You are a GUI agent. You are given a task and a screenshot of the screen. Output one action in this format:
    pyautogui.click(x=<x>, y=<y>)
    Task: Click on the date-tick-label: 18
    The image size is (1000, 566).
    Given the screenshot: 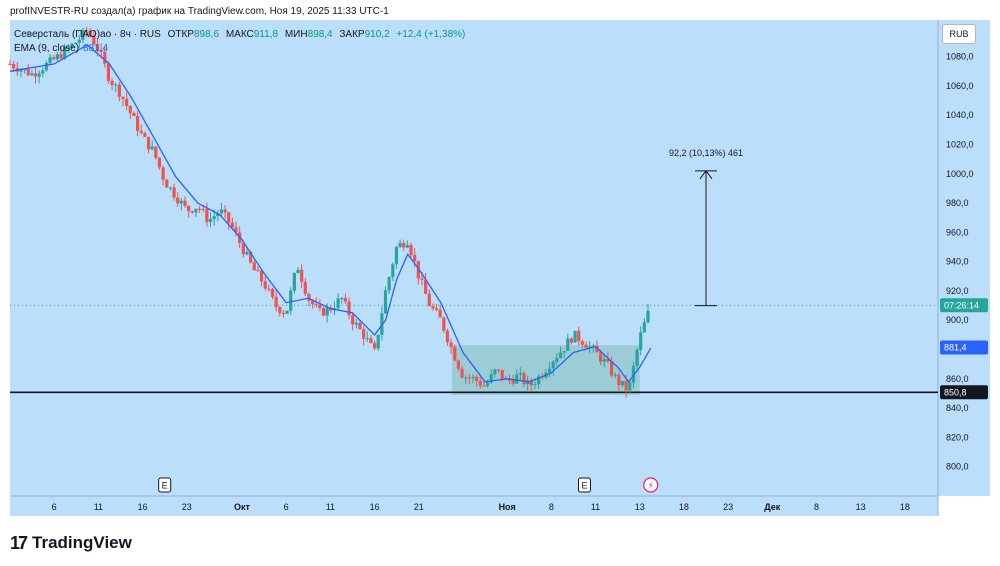 What is the action you would take?
    pyautogui.click(x=684, y=507)
    